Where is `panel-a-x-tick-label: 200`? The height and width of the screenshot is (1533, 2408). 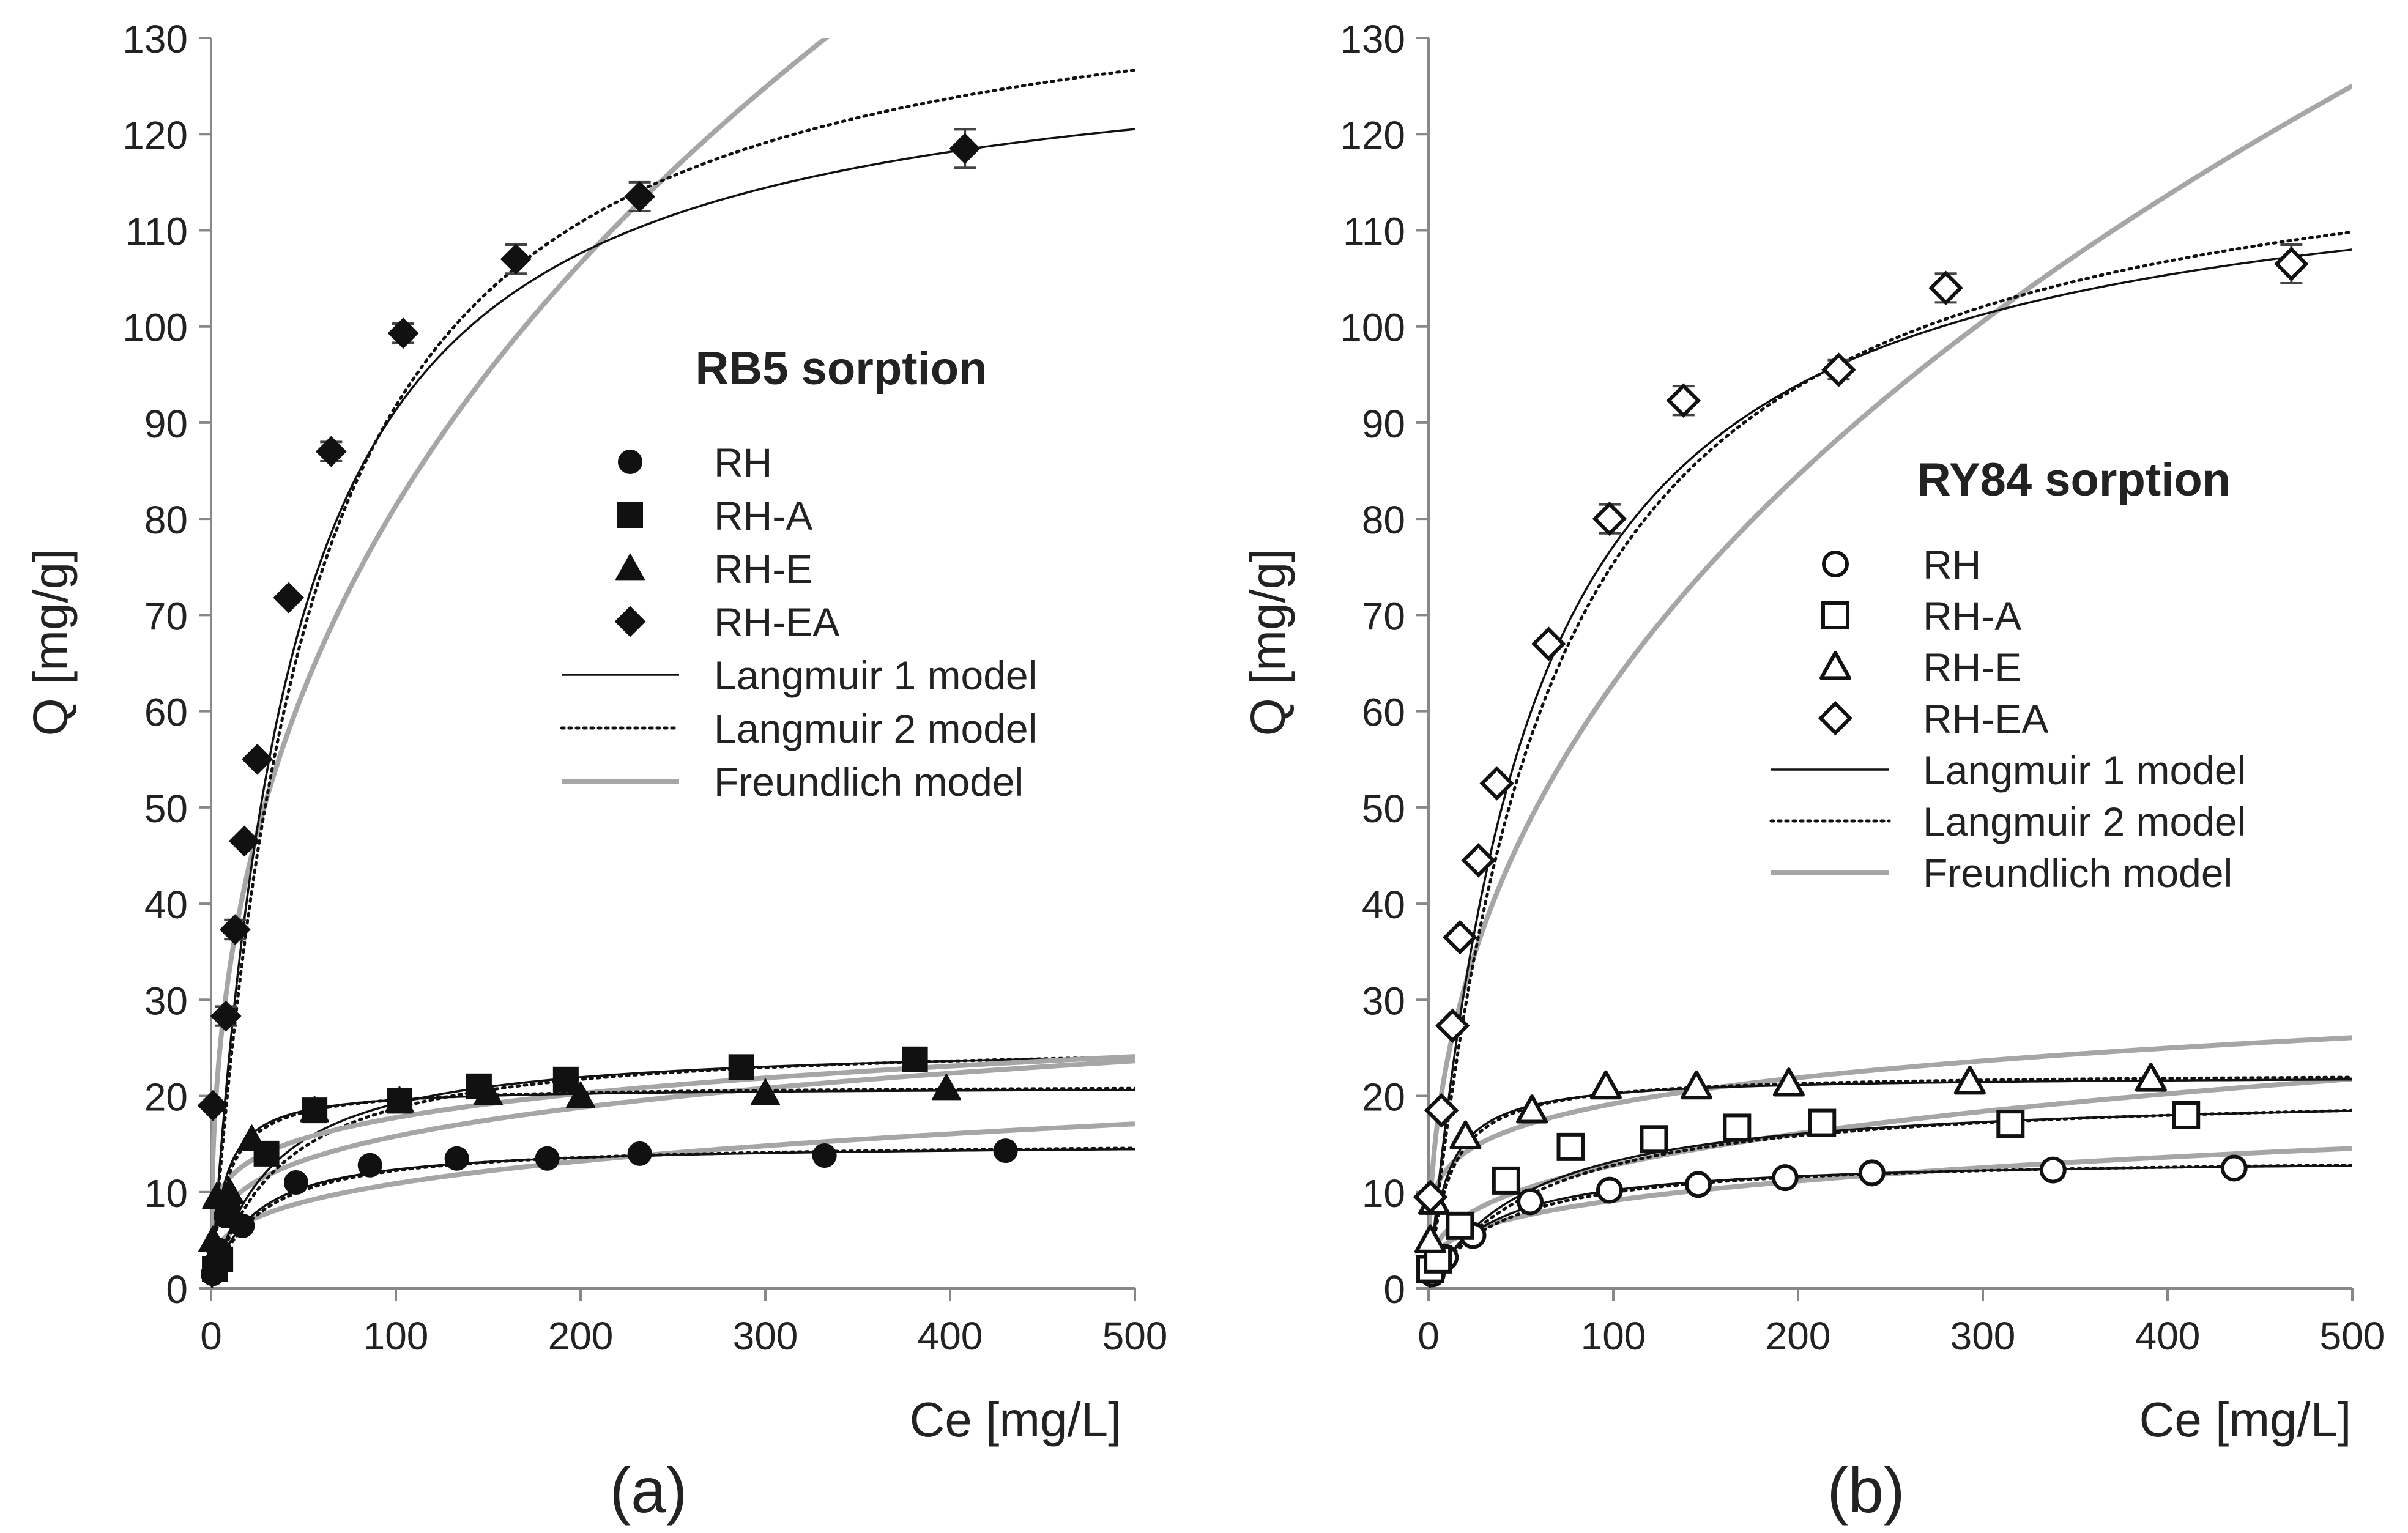 panel-a-x-tick-label: 200 is located at coordinates (581, 1336).